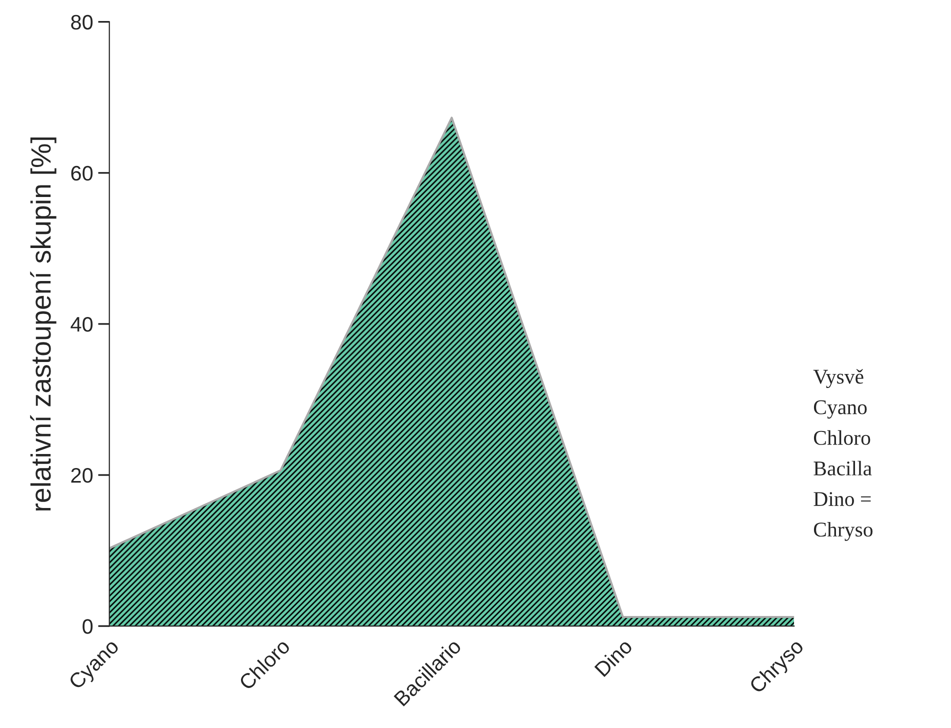 The height and width of the screenshot is (728, 951). Describe the element at coordinates (840, 409) in the screenshot. I see `text: Cyano` at that location.